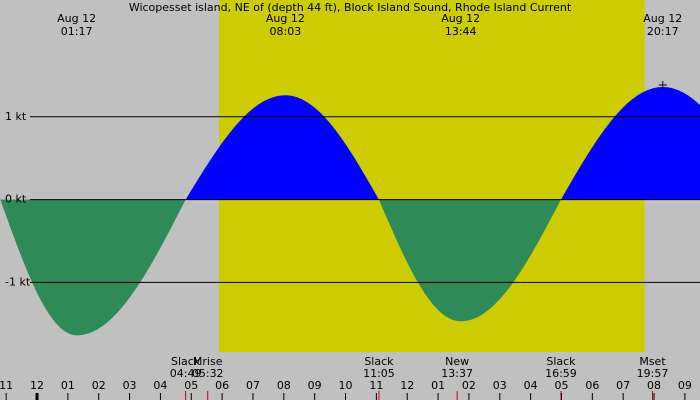  Describe the element at coordinates (561, 373) in the screenshot. I see `event-time: 16:59` at that location.